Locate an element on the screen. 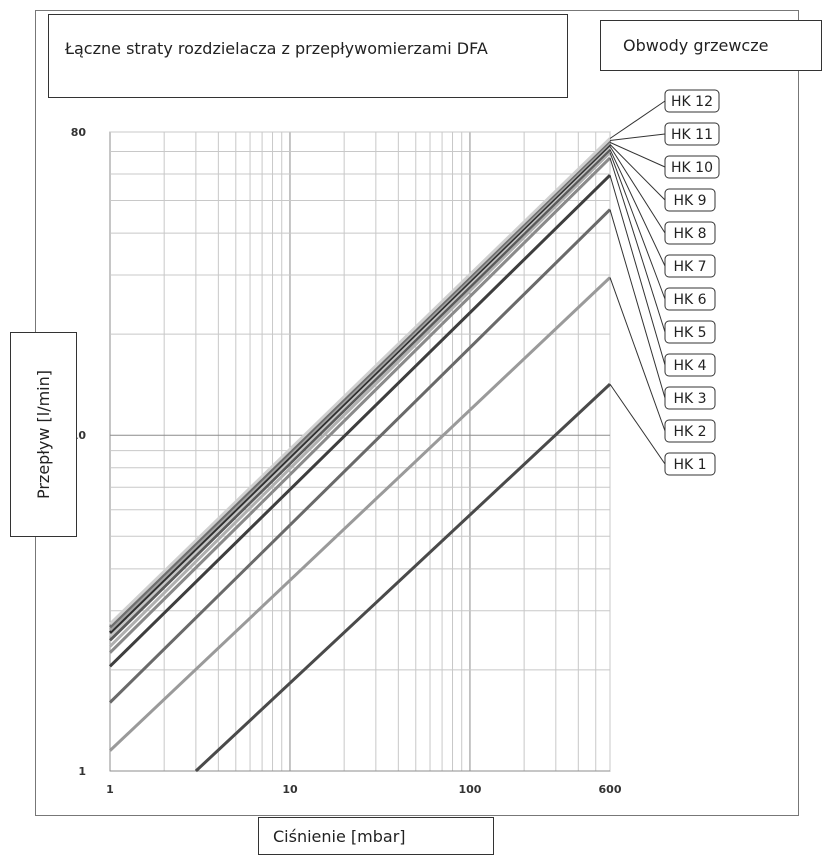 The height and width of the screenshot is (855, 837). legend-label-hk-8: HK 8 is located at coordinates (689, 234).